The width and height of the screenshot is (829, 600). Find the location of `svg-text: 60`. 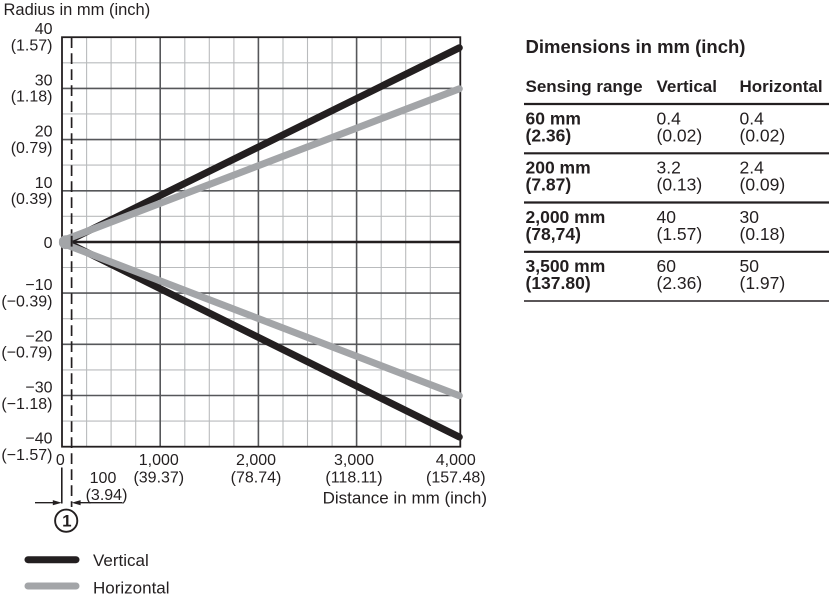

svg-text: 60 is located at coordinates (667, 266).